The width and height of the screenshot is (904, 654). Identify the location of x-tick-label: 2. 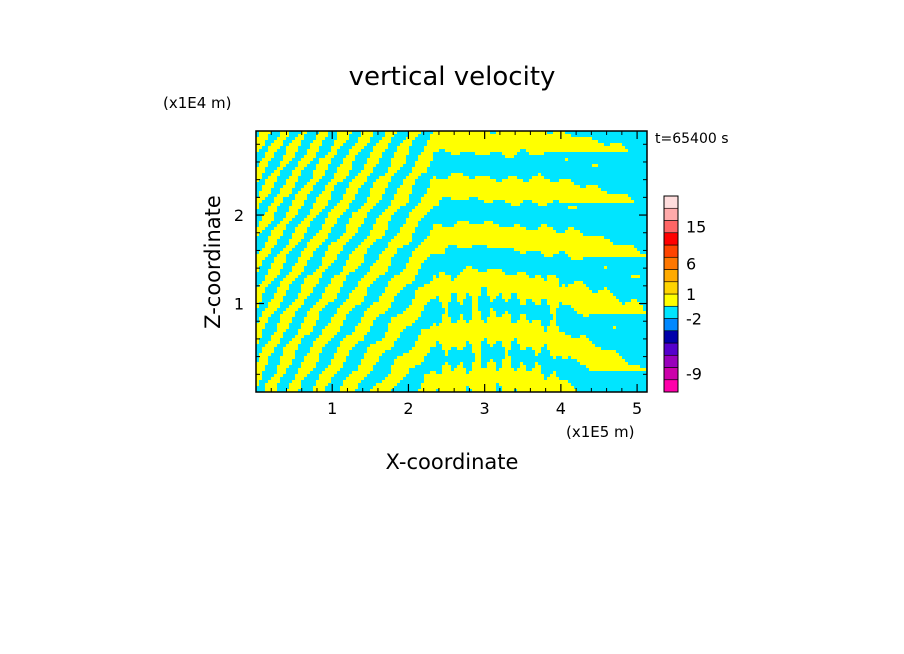
(408, 408).